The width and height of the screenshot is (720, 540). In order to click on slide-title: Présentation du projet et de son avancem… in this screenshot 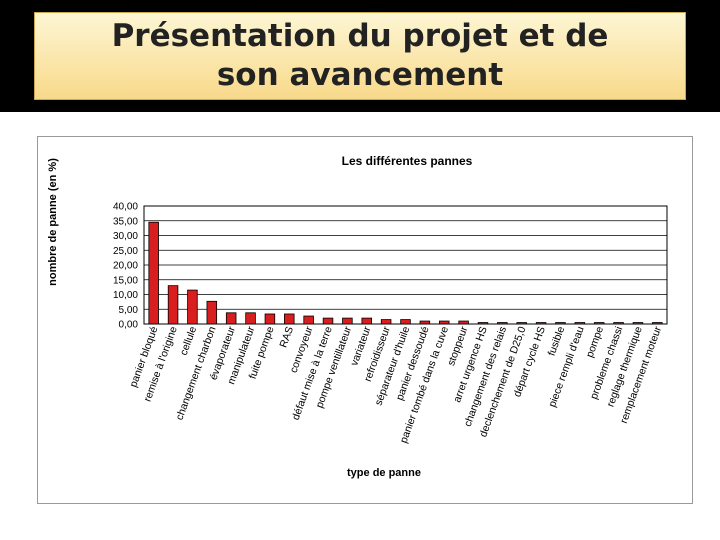, I will do `click(360, 55)`.